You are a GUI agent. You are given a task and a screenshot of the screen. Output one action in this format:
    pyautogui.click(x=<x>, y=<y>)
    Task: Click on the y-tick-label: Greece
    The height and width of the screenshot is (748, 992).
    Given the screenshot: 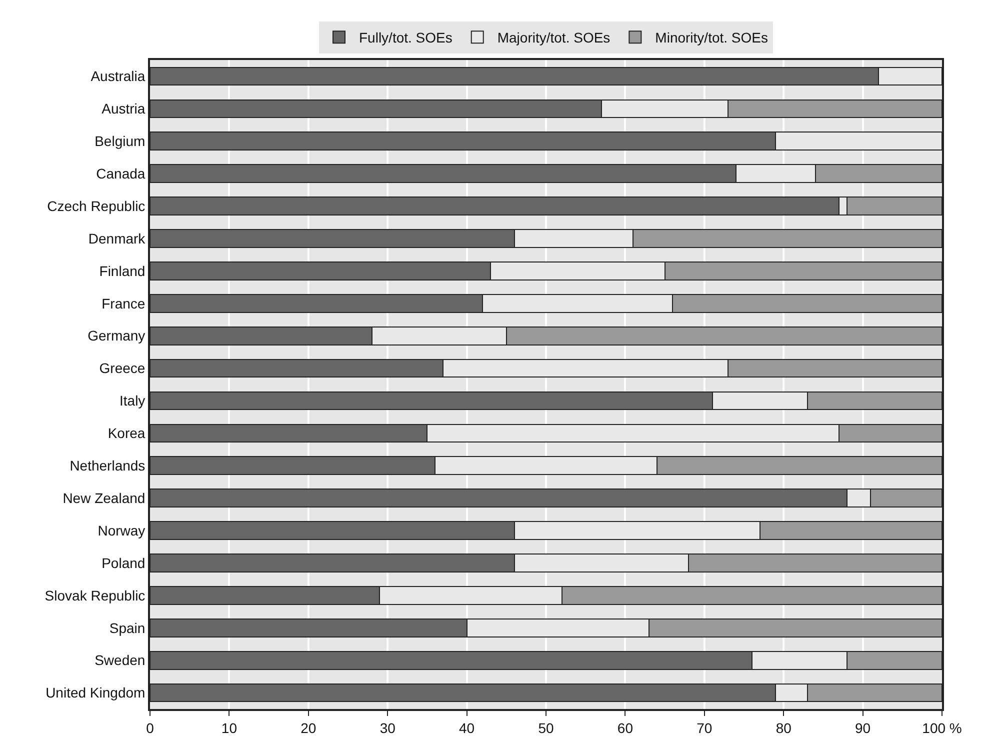 What is the action you would take?
    pyautogui.click(x=122, y=368)
    